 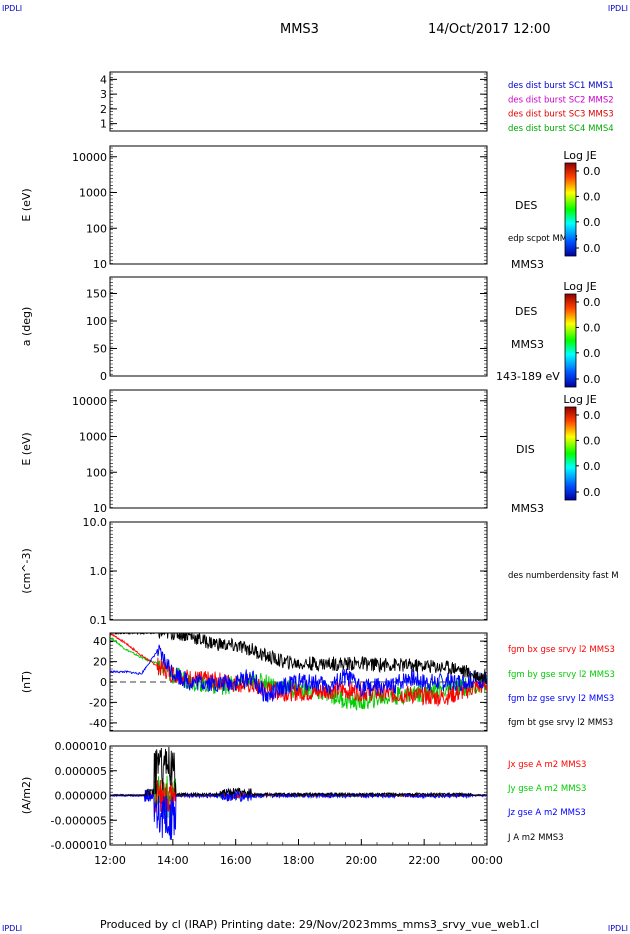 I want to click on pitch-sc-label: MMS3, so click(x=527, y=344).